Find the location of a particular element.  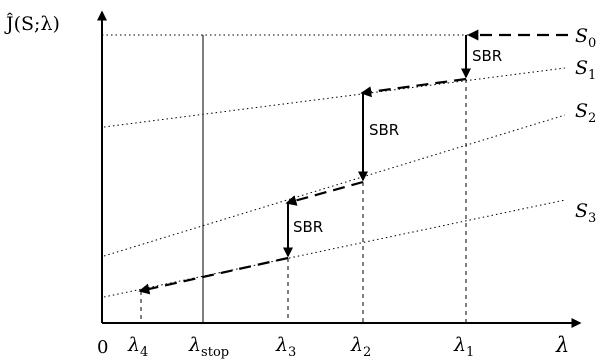

curve-label-s1: S1 is located at coordinates (585, 70).